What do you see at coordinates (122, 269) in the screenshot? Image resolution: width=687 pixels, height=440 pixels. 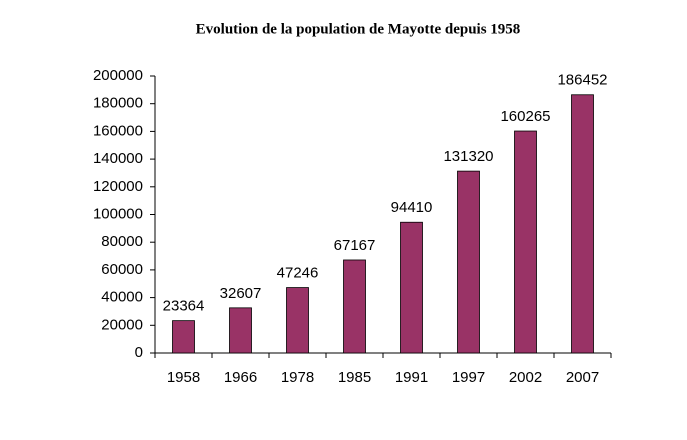 I see `y-tick-label: 60000` at bounding box center [122, 269].